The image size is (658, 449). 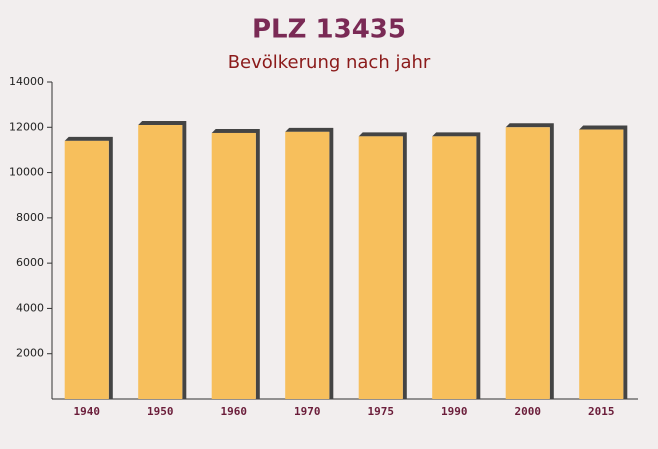 I want to click on y-tick-label: 6000, so click(x=30, y=262).